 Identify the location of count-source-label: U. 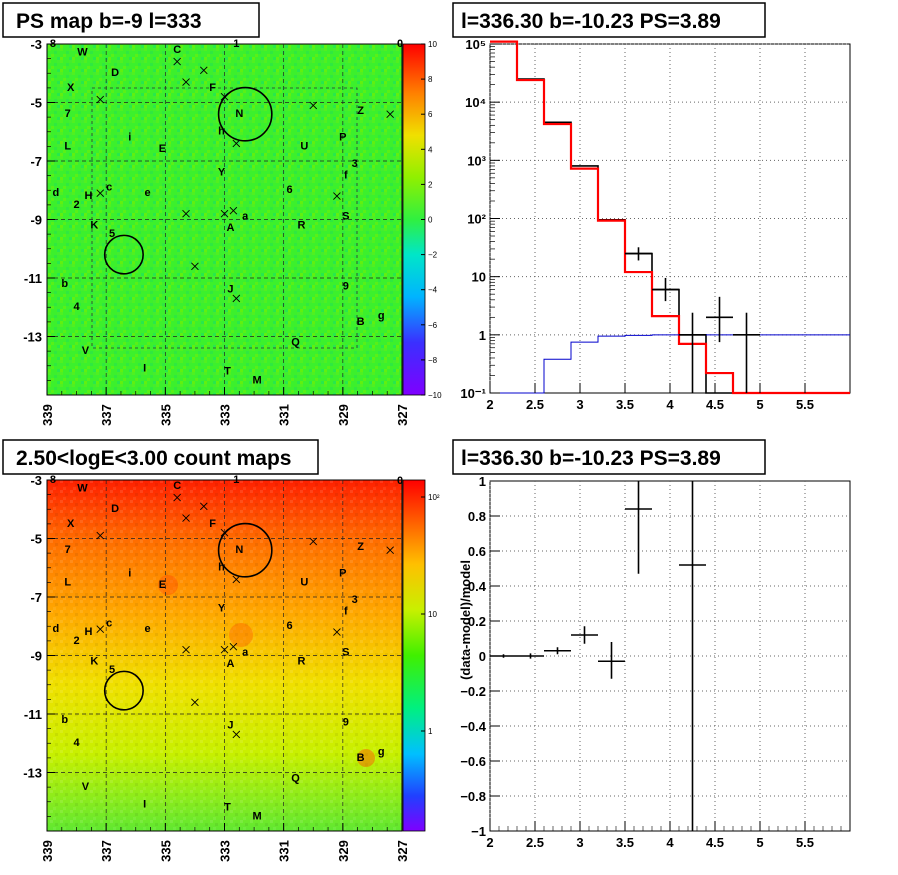
(304, 582).